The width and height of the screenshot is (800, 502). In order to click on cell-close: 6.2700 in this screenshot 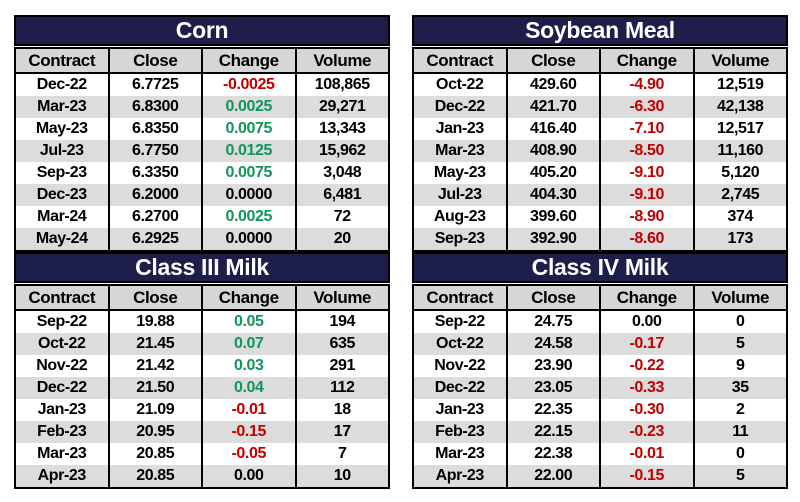, I will do `click(155, 217)`.